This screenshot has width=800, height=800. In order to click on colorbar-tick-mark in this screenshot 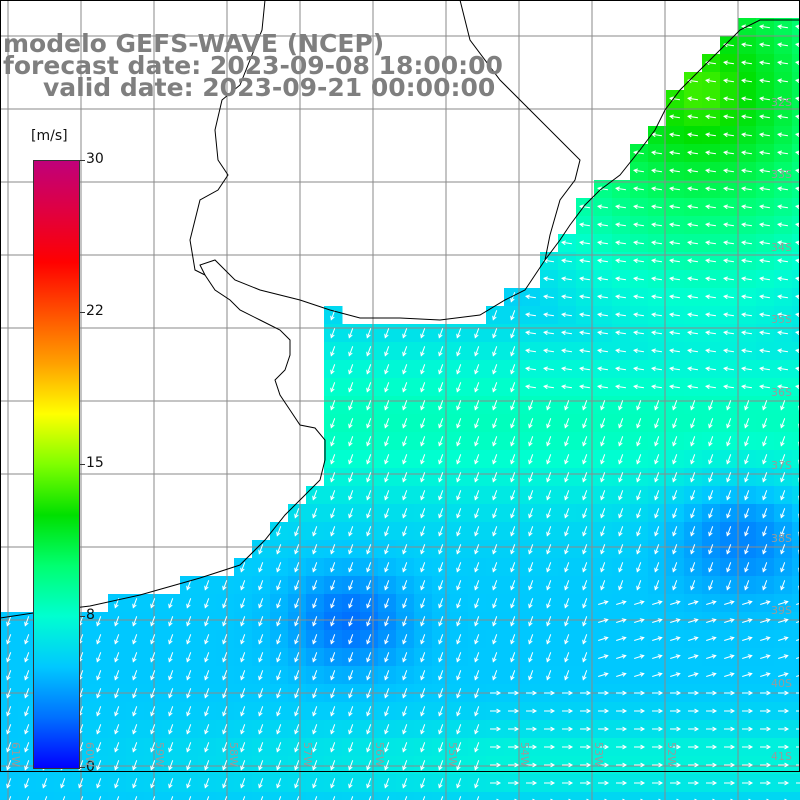, I will do `click(82, 616)`.